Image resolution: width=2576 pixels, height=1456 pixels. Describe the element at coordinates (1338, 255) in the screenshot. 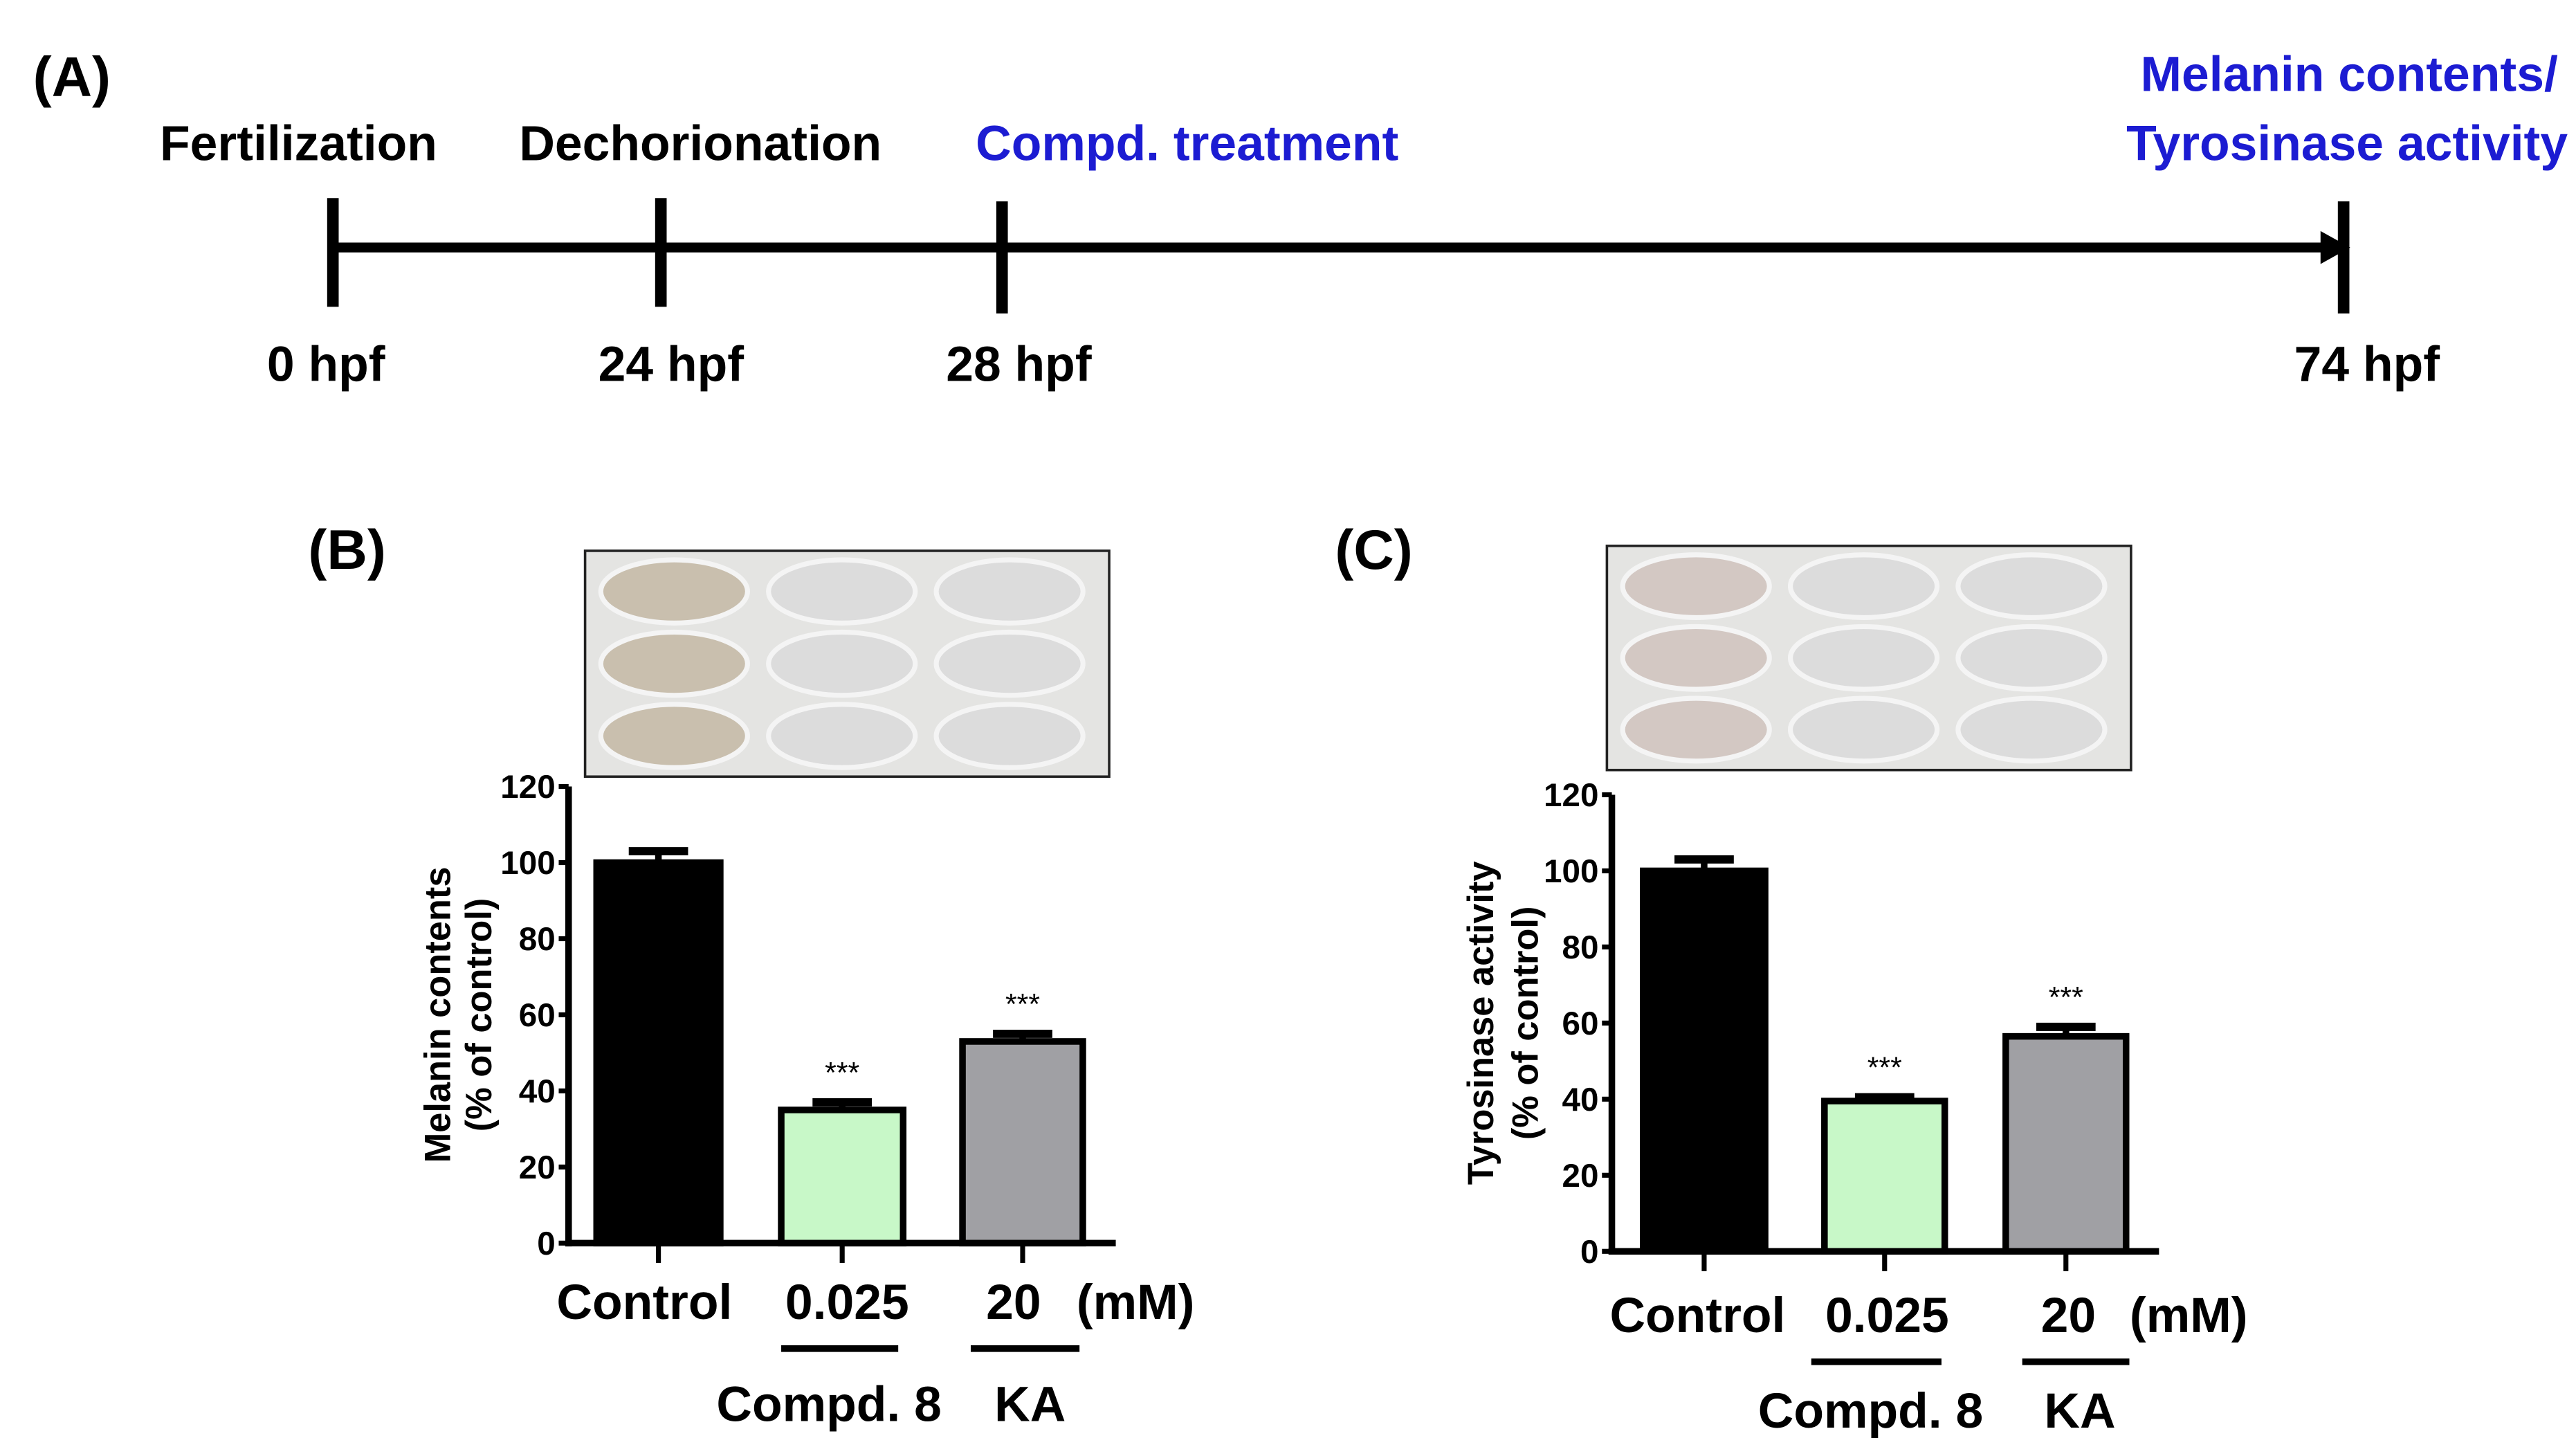

I see `timeline-axis` at that location.